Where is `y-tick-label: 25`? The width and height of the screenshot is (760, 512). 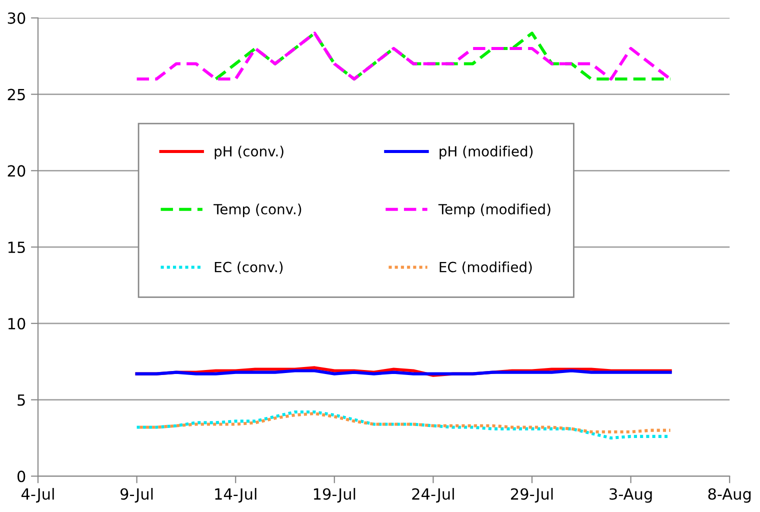
y-tick-label: 25 is located at coordinates (16, 94).